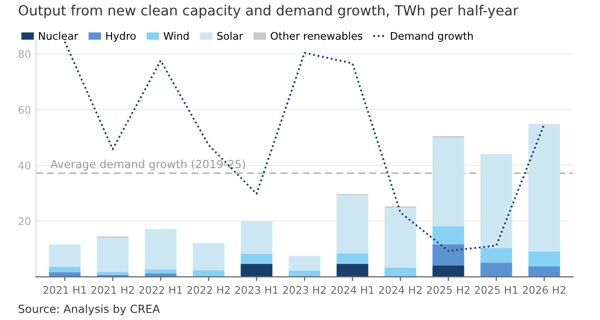 The width and height of the screenshot is (600, 320). I want to click on y-tick-label: 60, so click(24, 110).